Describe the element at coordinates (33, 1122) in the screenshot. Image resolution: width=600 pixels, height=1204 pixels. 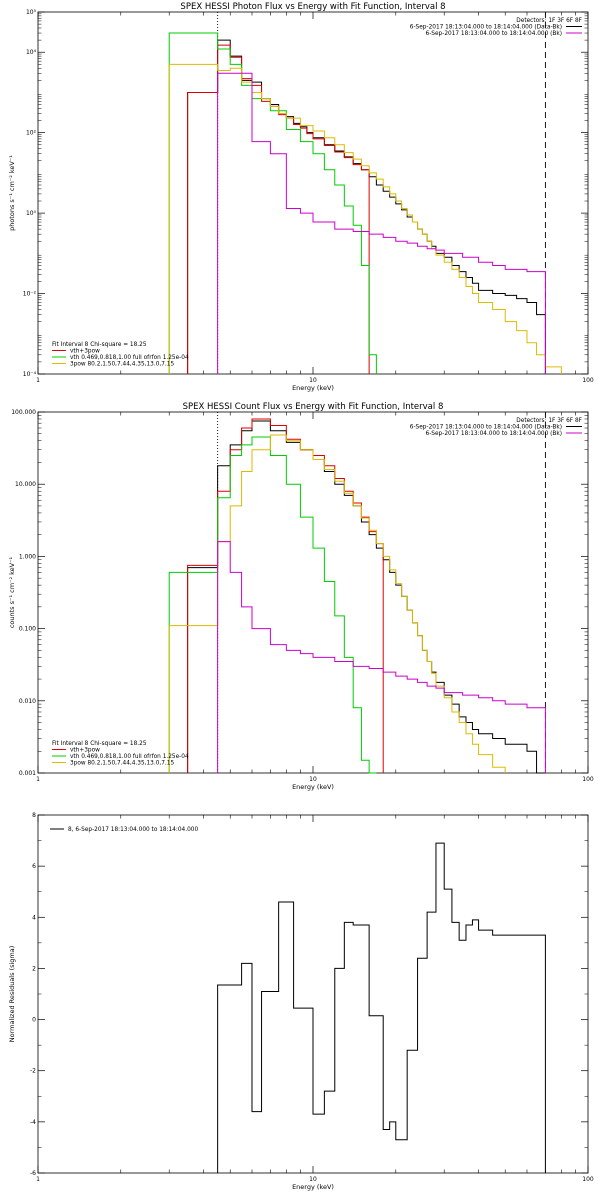
I see `y-tick-label: -4` at that location.